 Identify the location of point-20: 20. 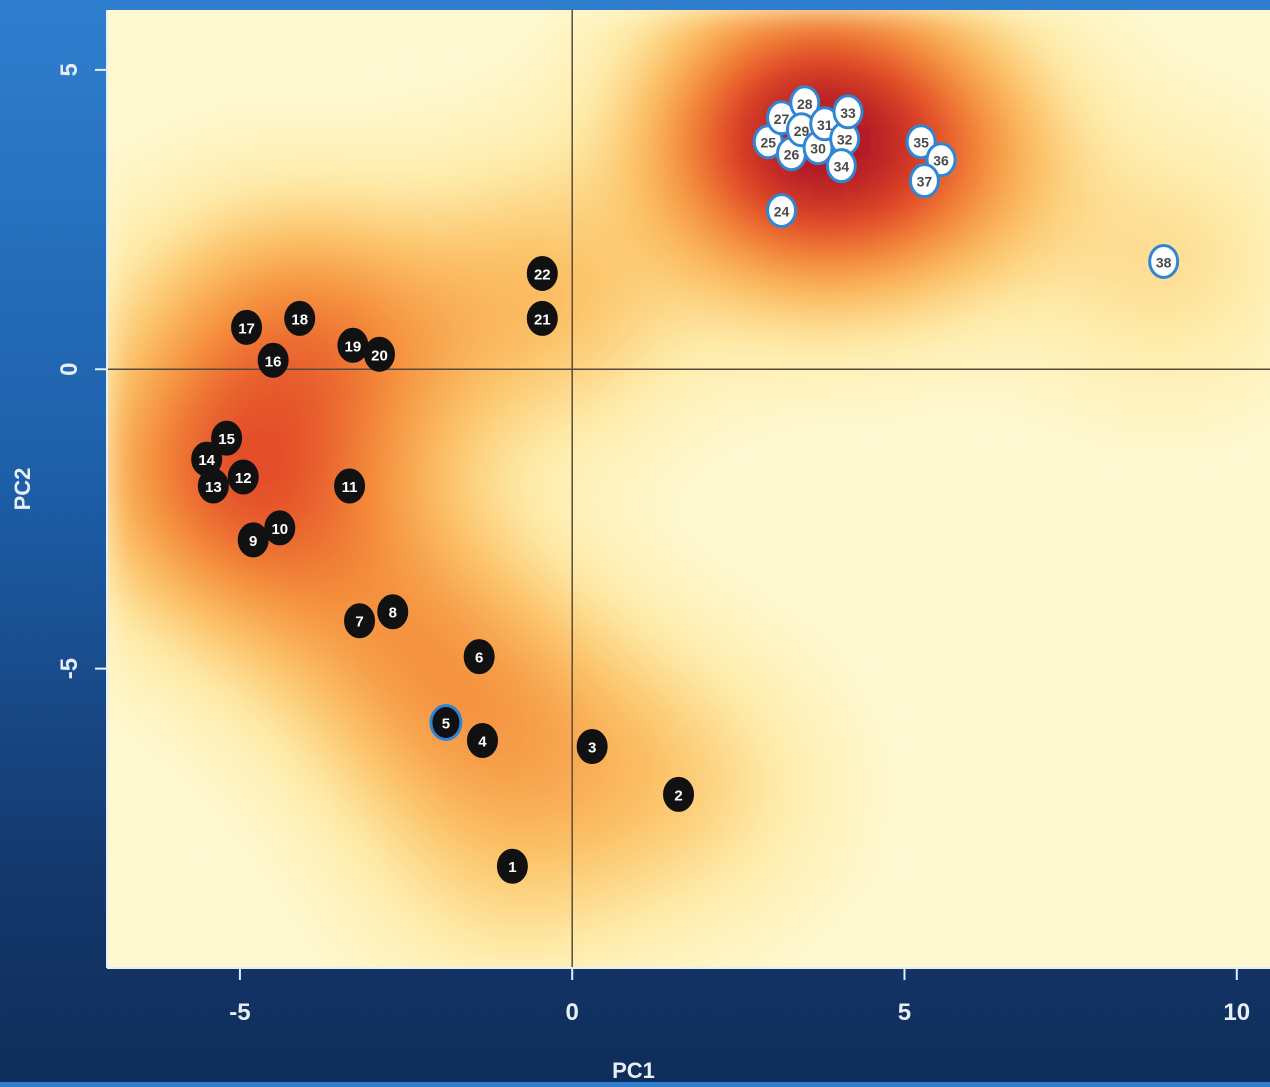
(379, 354).